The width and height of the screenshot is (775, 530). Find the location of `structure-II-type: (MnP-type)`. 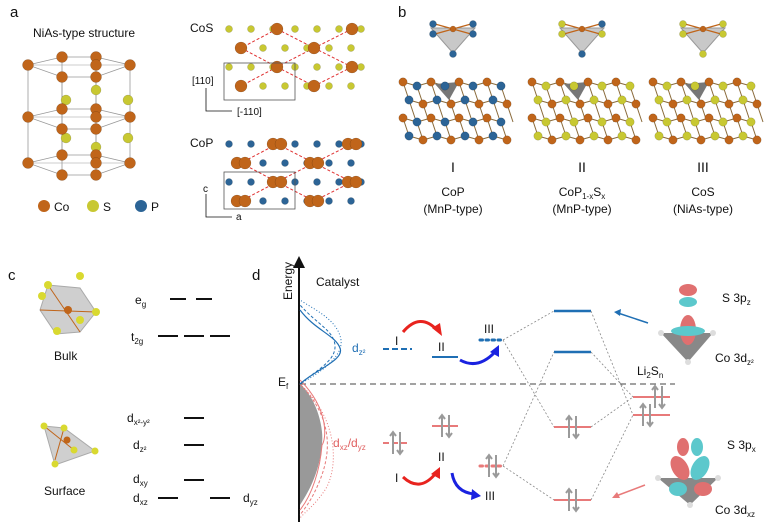

structure-II-type: (MnP-type) is located at coordinates (581, 209).